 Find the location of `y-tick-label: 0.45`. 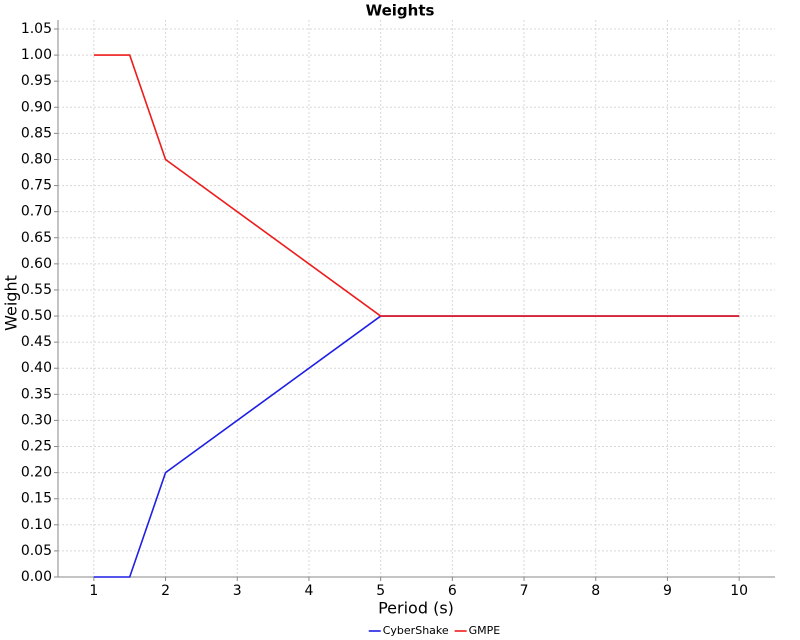

y-tick-label: 0.45 is located at coordinates (36, 342).